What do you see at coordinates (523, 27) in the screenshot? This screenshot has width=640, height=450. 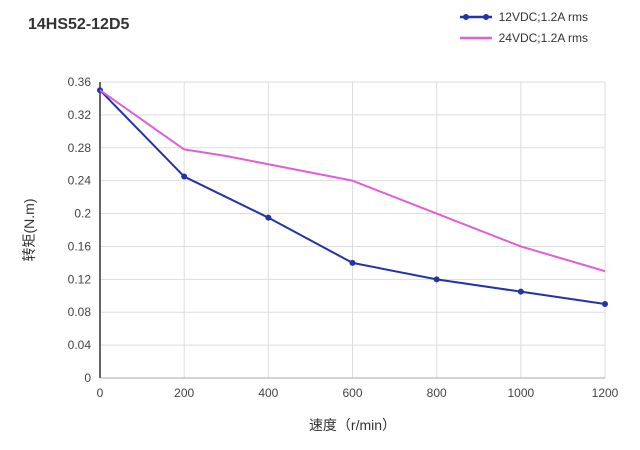 I see `legend: 12VDC;1.2A rms 24VDC;1.2A rms` at bounding box center [523, 27].